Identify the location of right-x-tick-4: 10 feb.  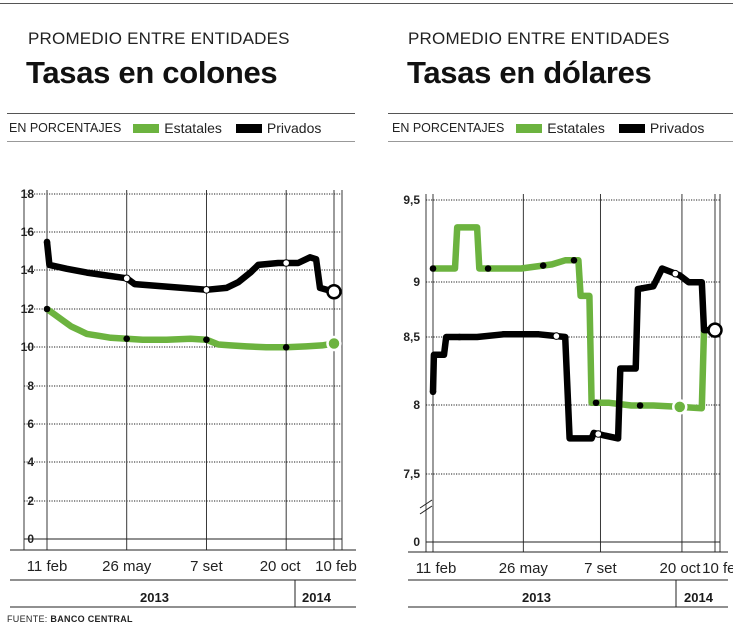
(717, 568).